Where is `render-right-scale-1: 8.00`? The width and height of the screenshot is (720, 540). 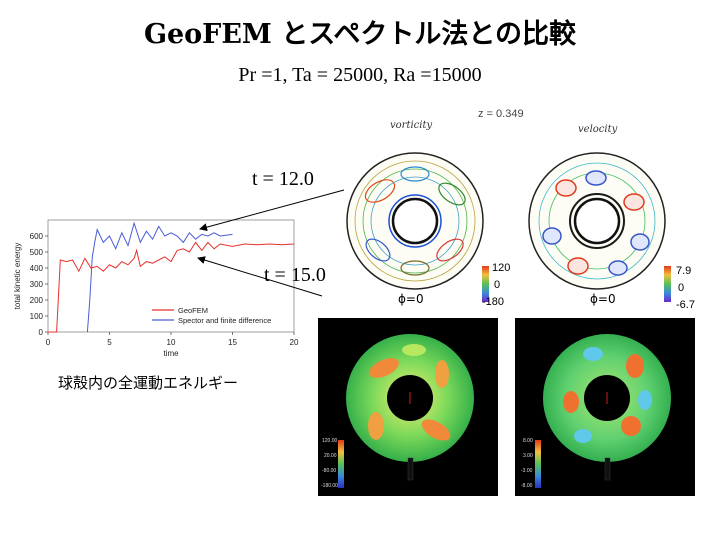
render-right-scale-1: 8.00 is located at coordinates (528, 441).